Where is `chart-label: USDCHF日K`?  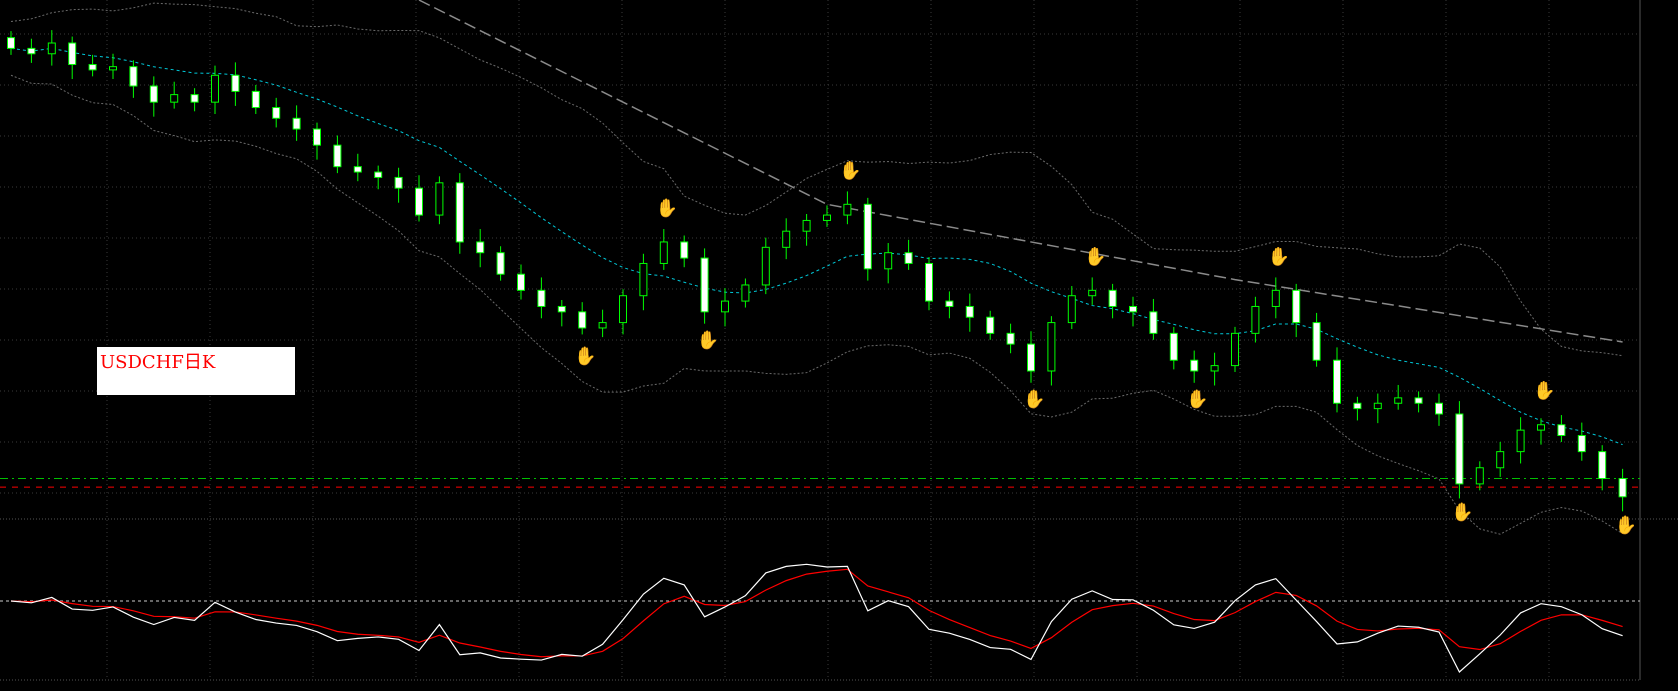 chart-label: USDCHF日K is located at coordinates (158, 362).